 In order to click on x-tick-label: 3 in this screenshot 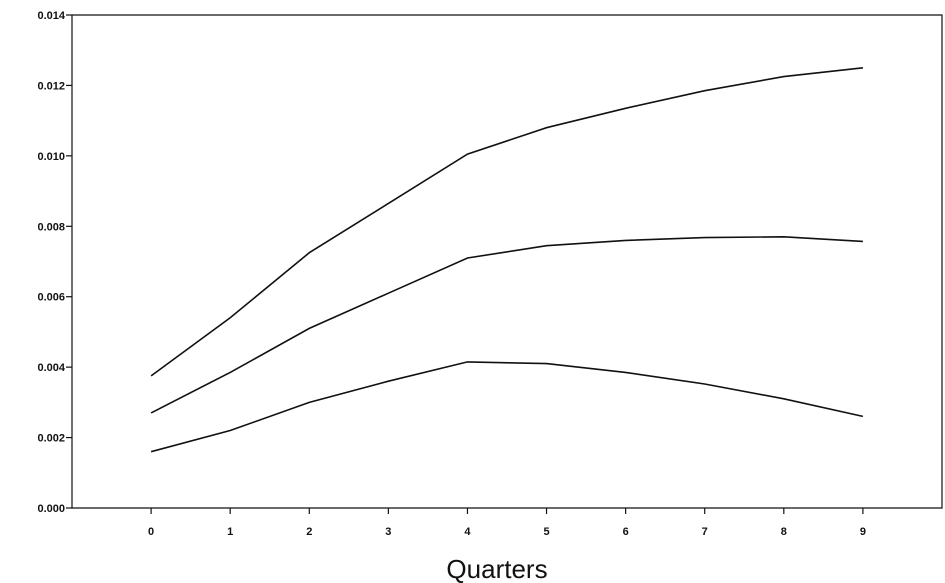, I will do `click(388, 532)`.